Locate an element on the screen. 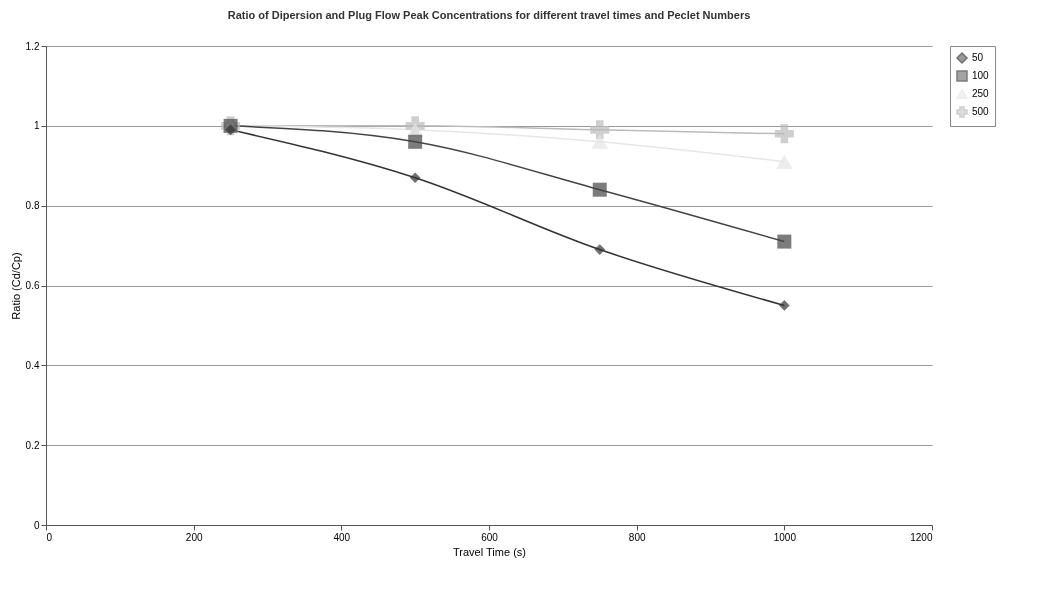 This screenshot has height=602, width=1049. y-axis-title: Ratio (Cd/Cp) is located at coordinates (15, 286).